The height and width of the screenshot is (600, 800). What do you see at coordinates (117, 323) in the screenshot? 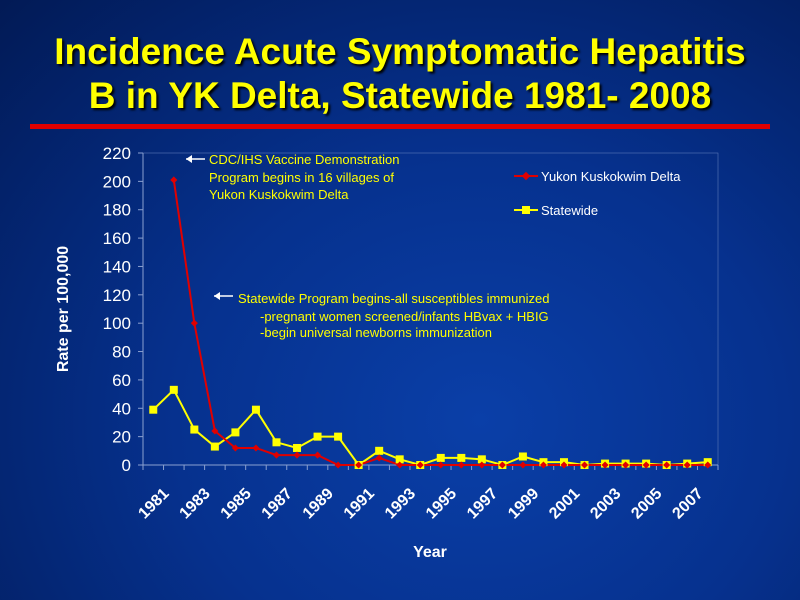
I see `y-tick-label: 100` at bounding box center [117, 323].